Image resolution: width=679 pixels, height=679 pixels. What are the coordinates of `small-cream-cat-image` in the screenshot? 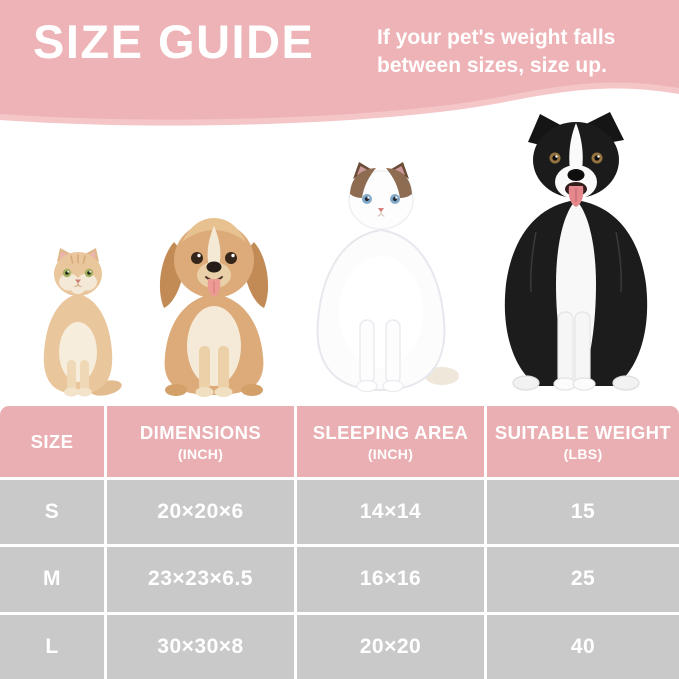 It's located at (78, 324).